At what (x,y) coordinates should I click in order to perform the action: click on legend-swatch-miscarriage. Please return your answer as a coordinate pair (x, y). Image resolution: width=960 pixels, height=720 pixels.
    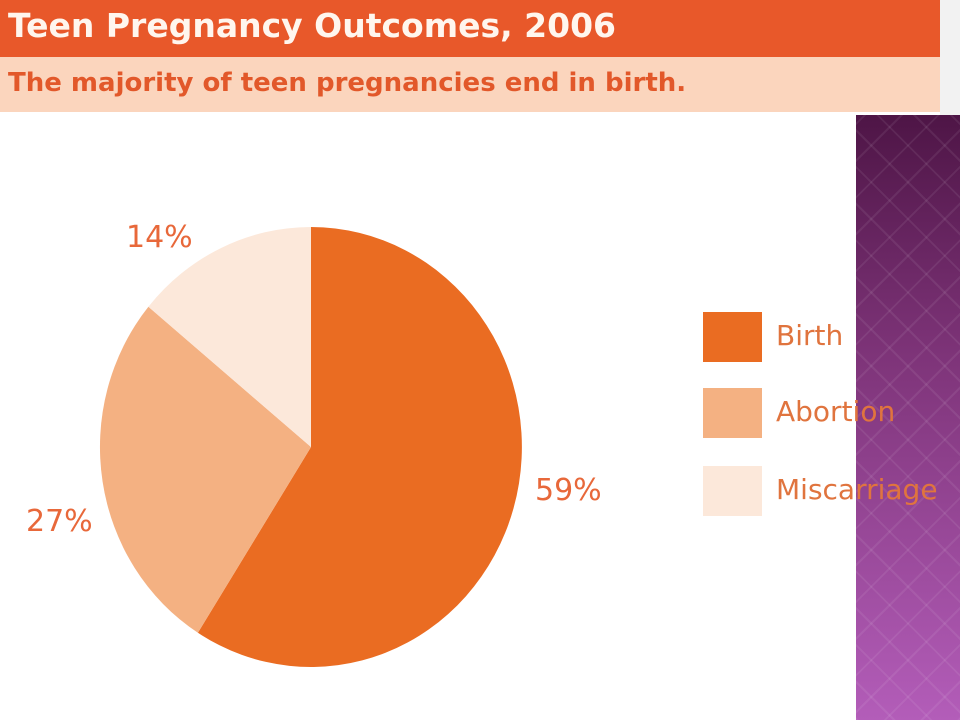
    Looking at the image, I should click on (732, 491).